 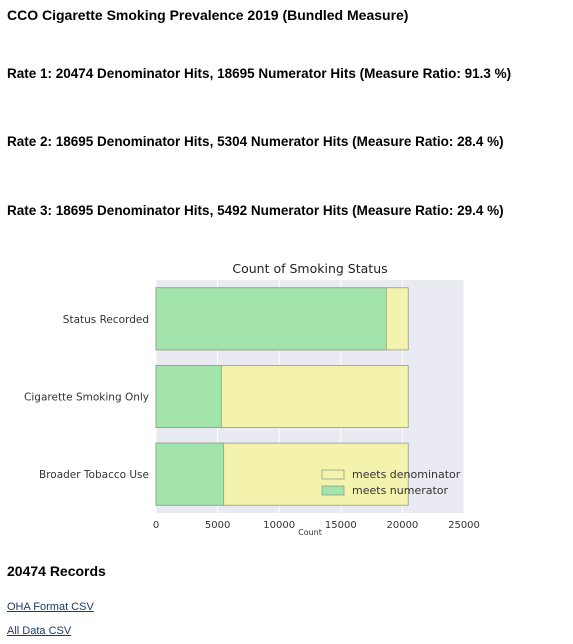 What do you see at coordinates (217, 525) in the screenshot?
I see `x-tick-label: 5000` at bounding box center [217, 525].